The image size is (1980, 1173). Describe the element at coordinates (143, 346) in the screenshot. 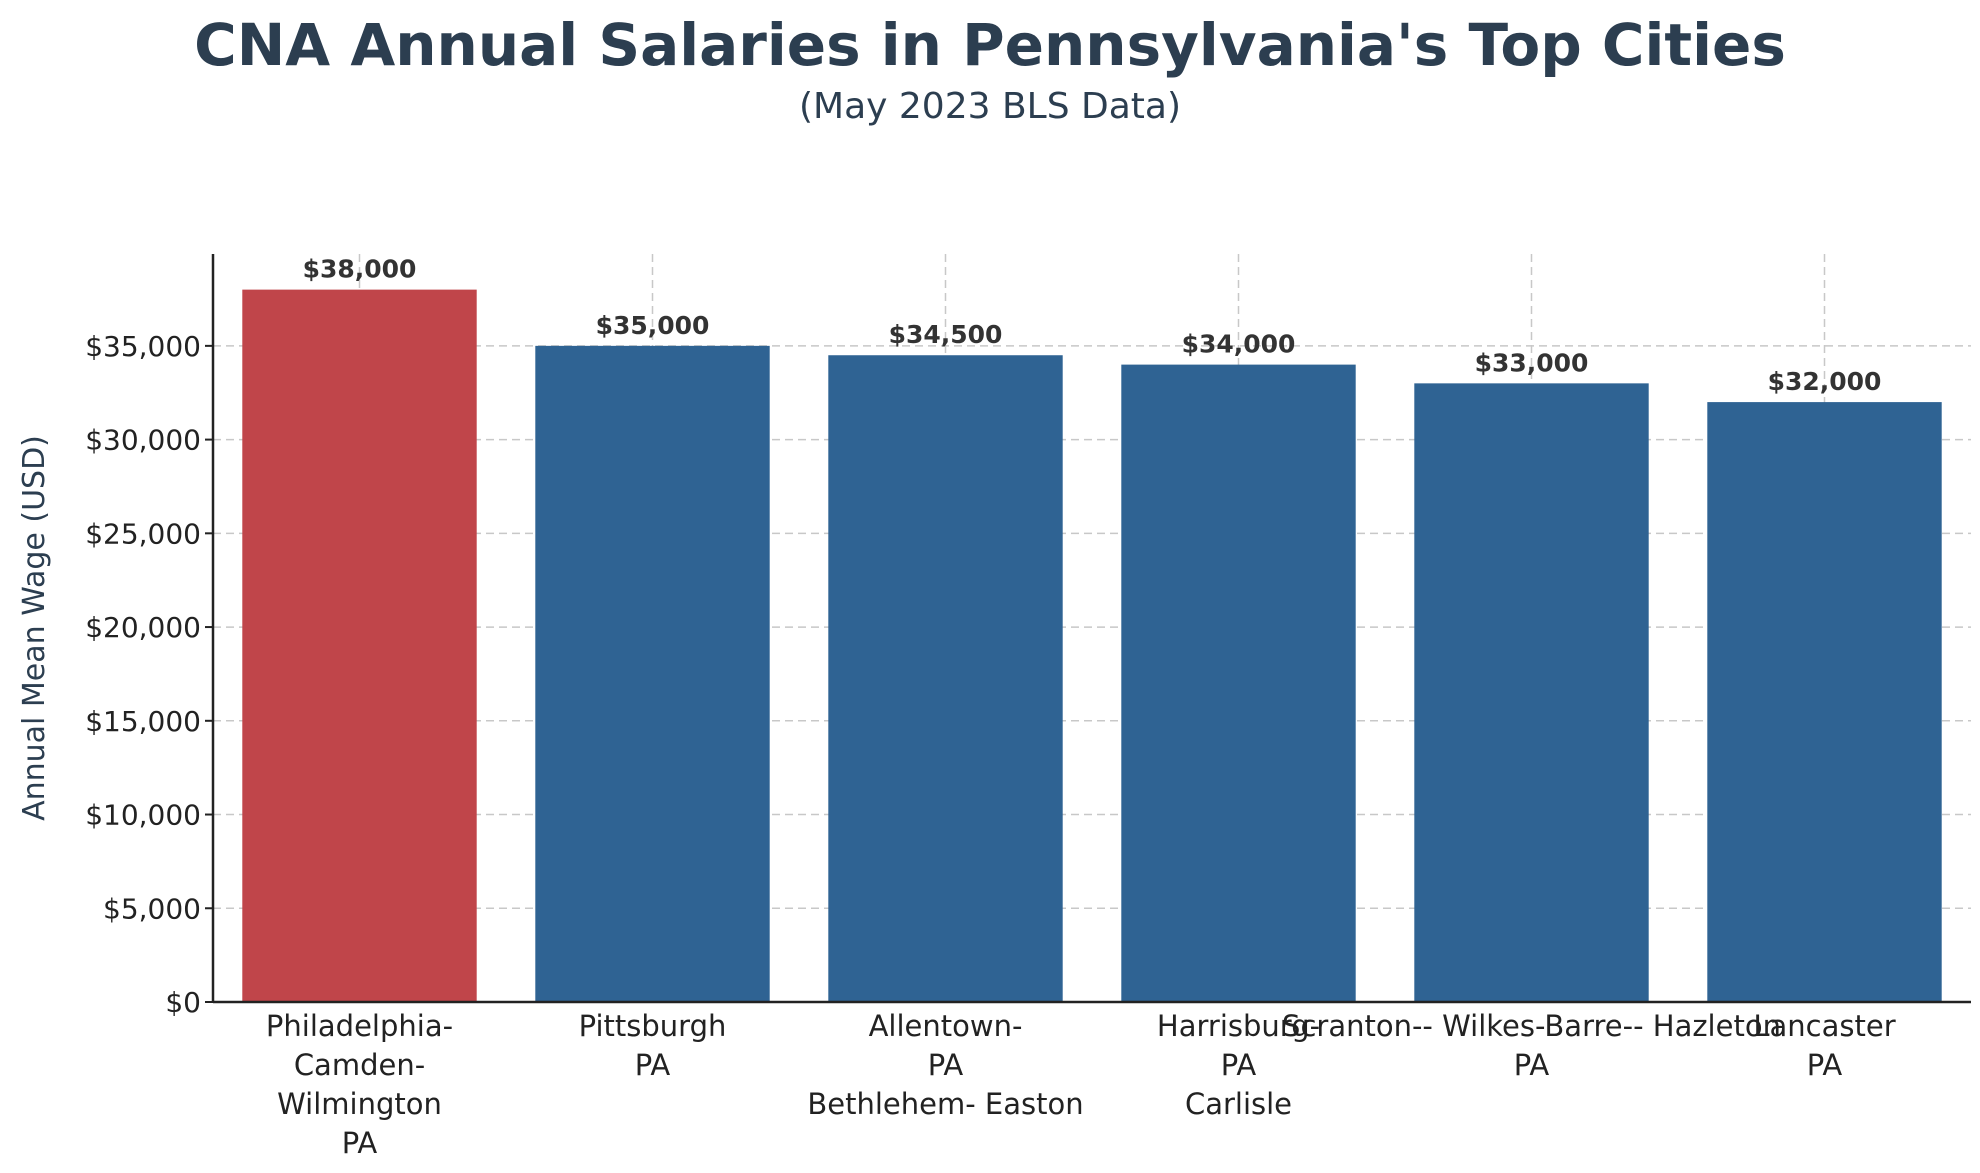

I see `y-tick-label: $35,000` at that location.